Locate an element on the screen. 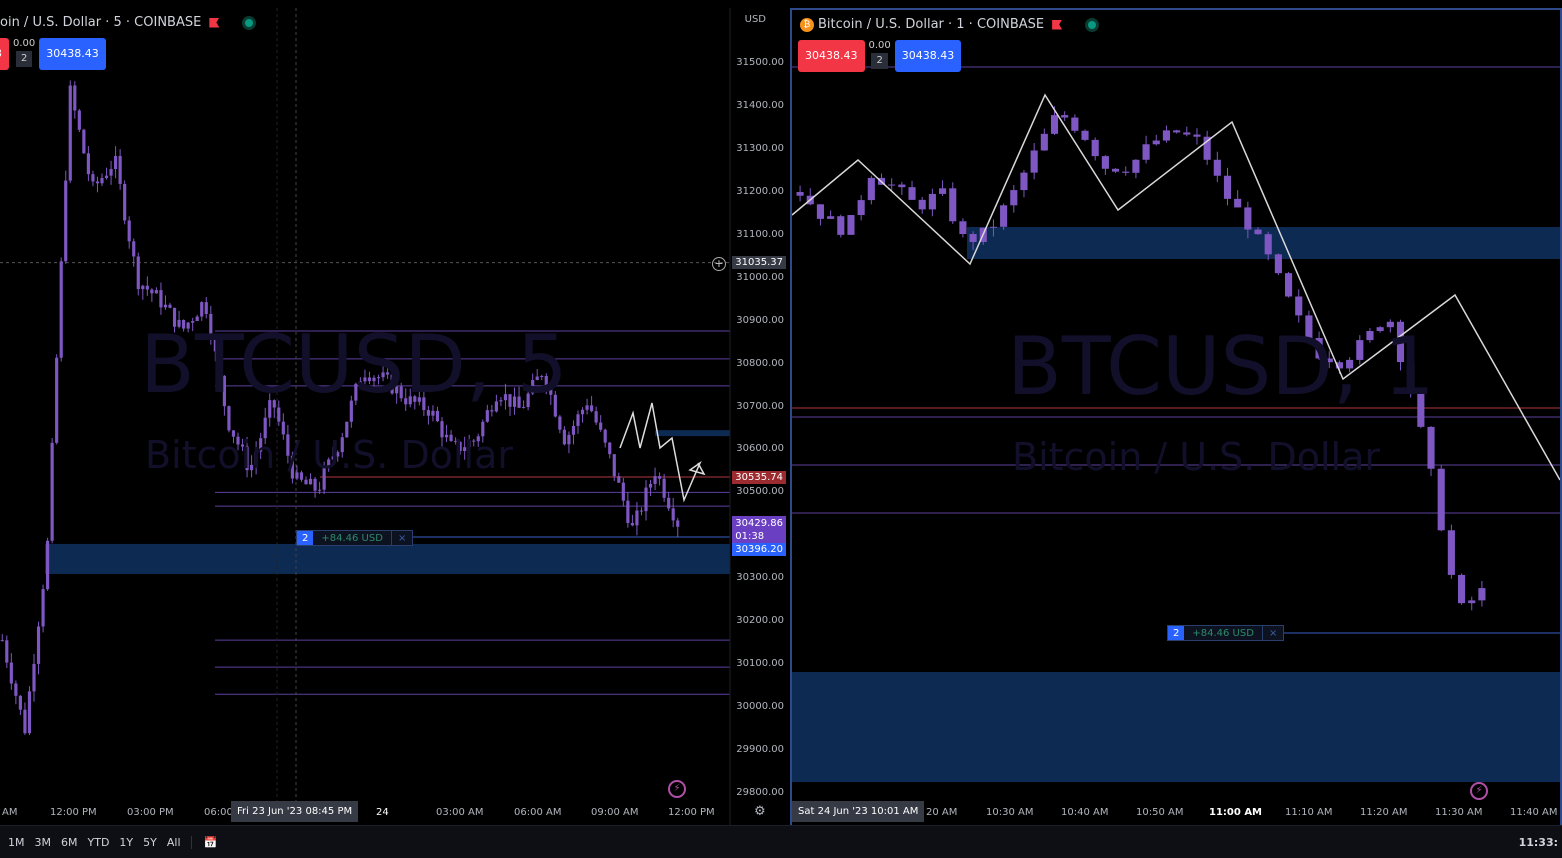  range-ytd: YTD is located at coordinates (98, 842).